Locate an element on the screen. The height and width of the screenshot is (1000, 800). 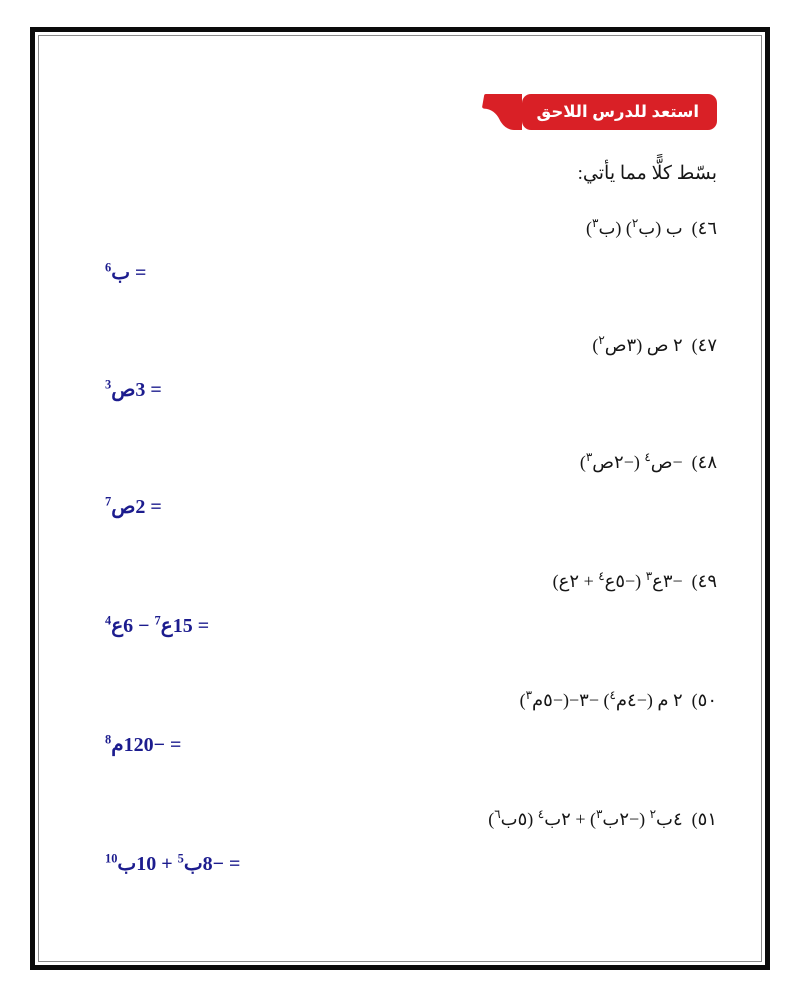
problem-number-50: ٥٠) is located at coordinates (704, 700).